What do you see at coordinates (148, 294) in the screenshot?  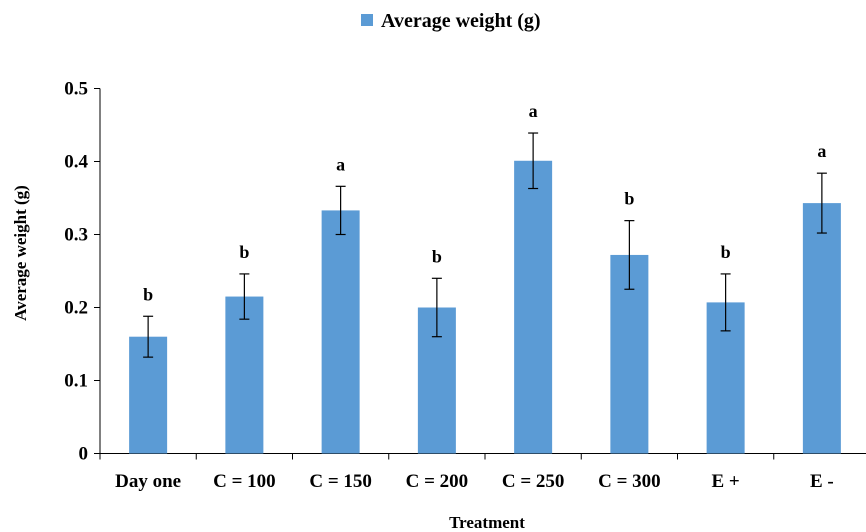 I see `significance-letter-0: b` at bounding box center [148, 294].